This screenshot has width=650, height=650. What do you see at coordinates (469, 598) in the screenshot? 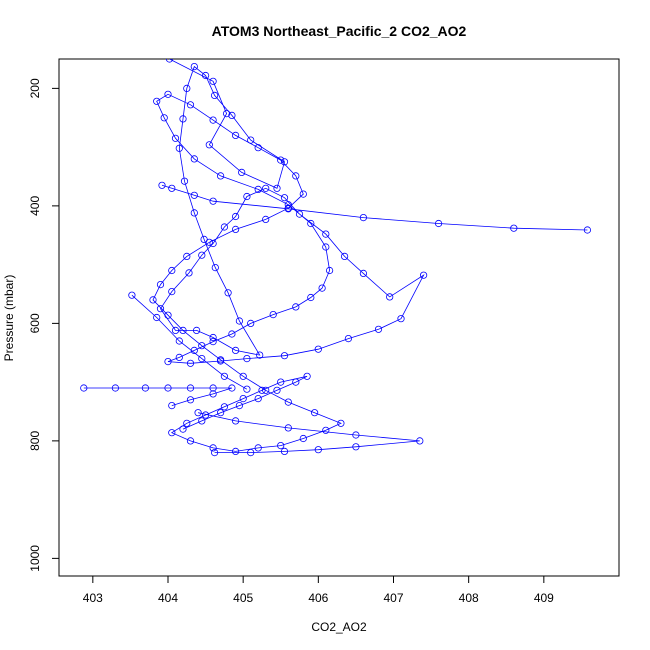
I see `x-tick-label: 408` at bounding box center [469, 598].